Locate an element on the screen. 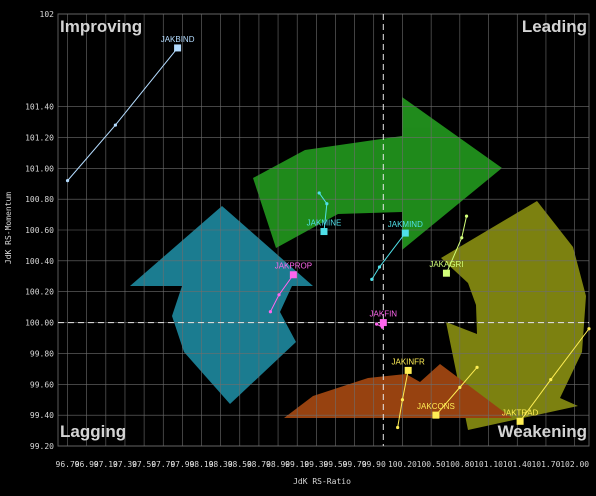 This screenshot has height=496, width=596. x-tick-label: 97.70 is located at coordinates (163, 464).